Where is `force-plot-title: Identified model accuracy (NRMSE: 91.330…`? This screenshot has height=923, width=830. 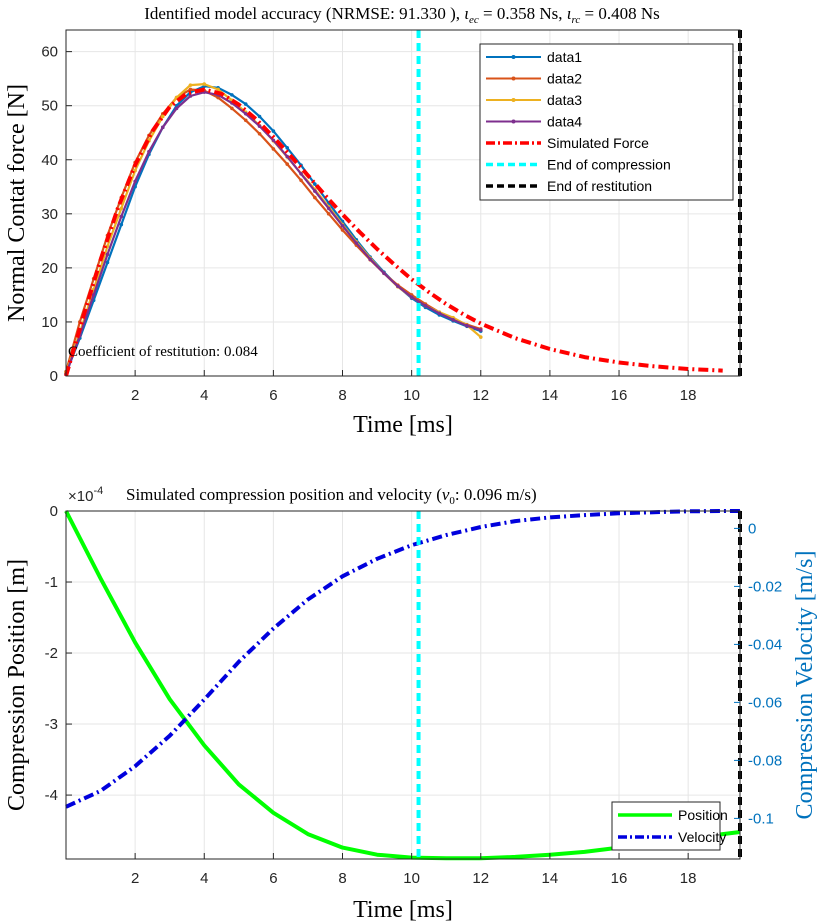
force-plot-title: Identified model accuracy (NRMSE: 91.330… is located at coordinates (402, 15).